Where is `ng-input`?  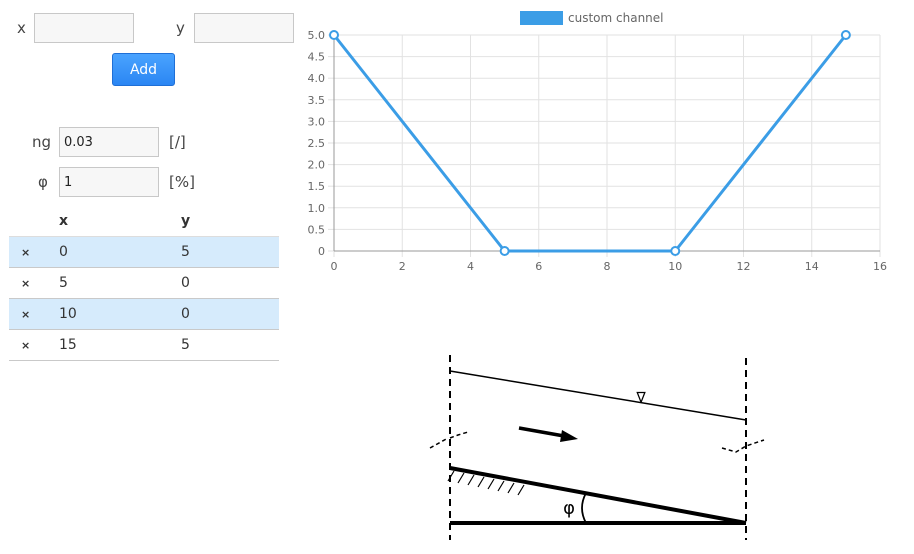
ng-input is located at coordinates (109, 142).